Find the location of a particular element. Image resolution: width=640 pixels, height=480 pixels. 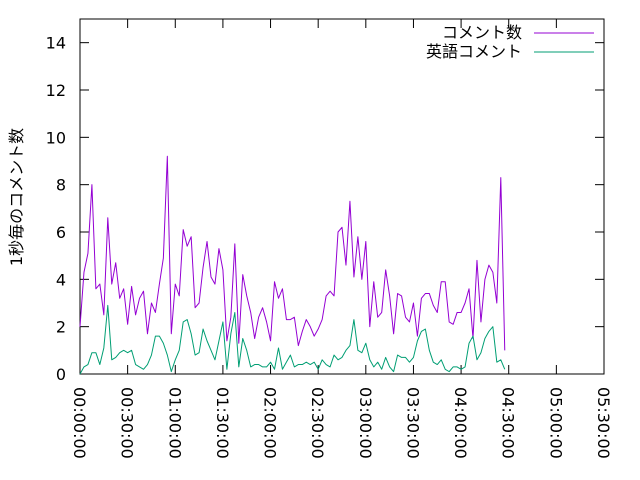

x-tick-label: 05:30:00 is located at coordinates (603, 423).